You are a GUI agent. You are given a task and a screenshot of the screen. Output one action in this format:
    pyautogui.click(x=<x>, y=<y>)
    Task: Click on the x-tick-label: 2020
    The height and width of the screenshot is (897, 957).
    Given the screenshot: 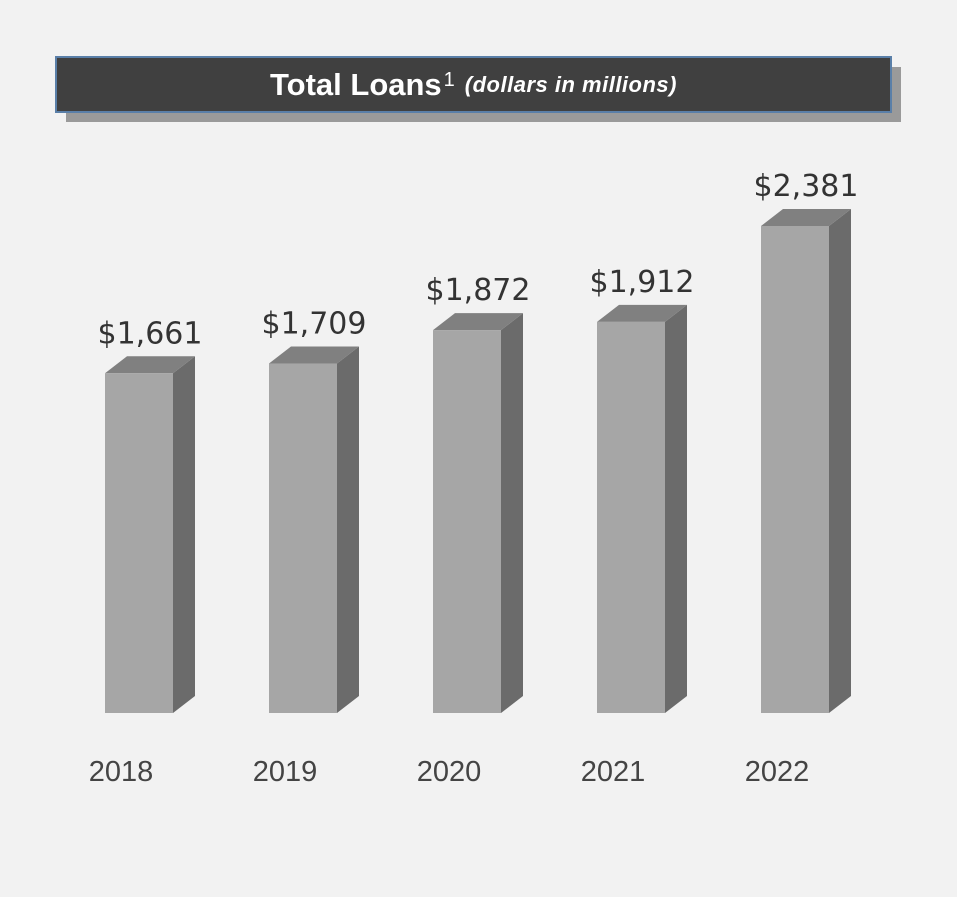 What is the action you would take?
    pyautogui.click(x=449, y=772)
    